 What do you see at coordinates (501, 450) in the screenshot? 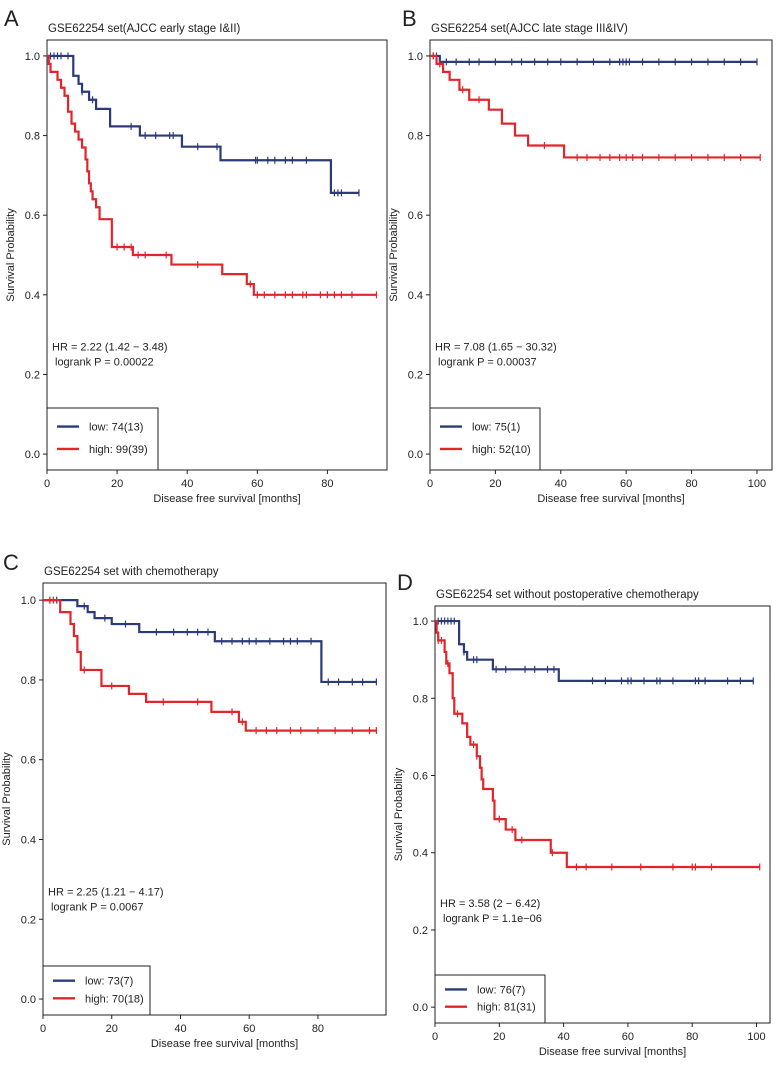
I see `legend-label-high: high: 52(10)` at bounding box center [501, 450].